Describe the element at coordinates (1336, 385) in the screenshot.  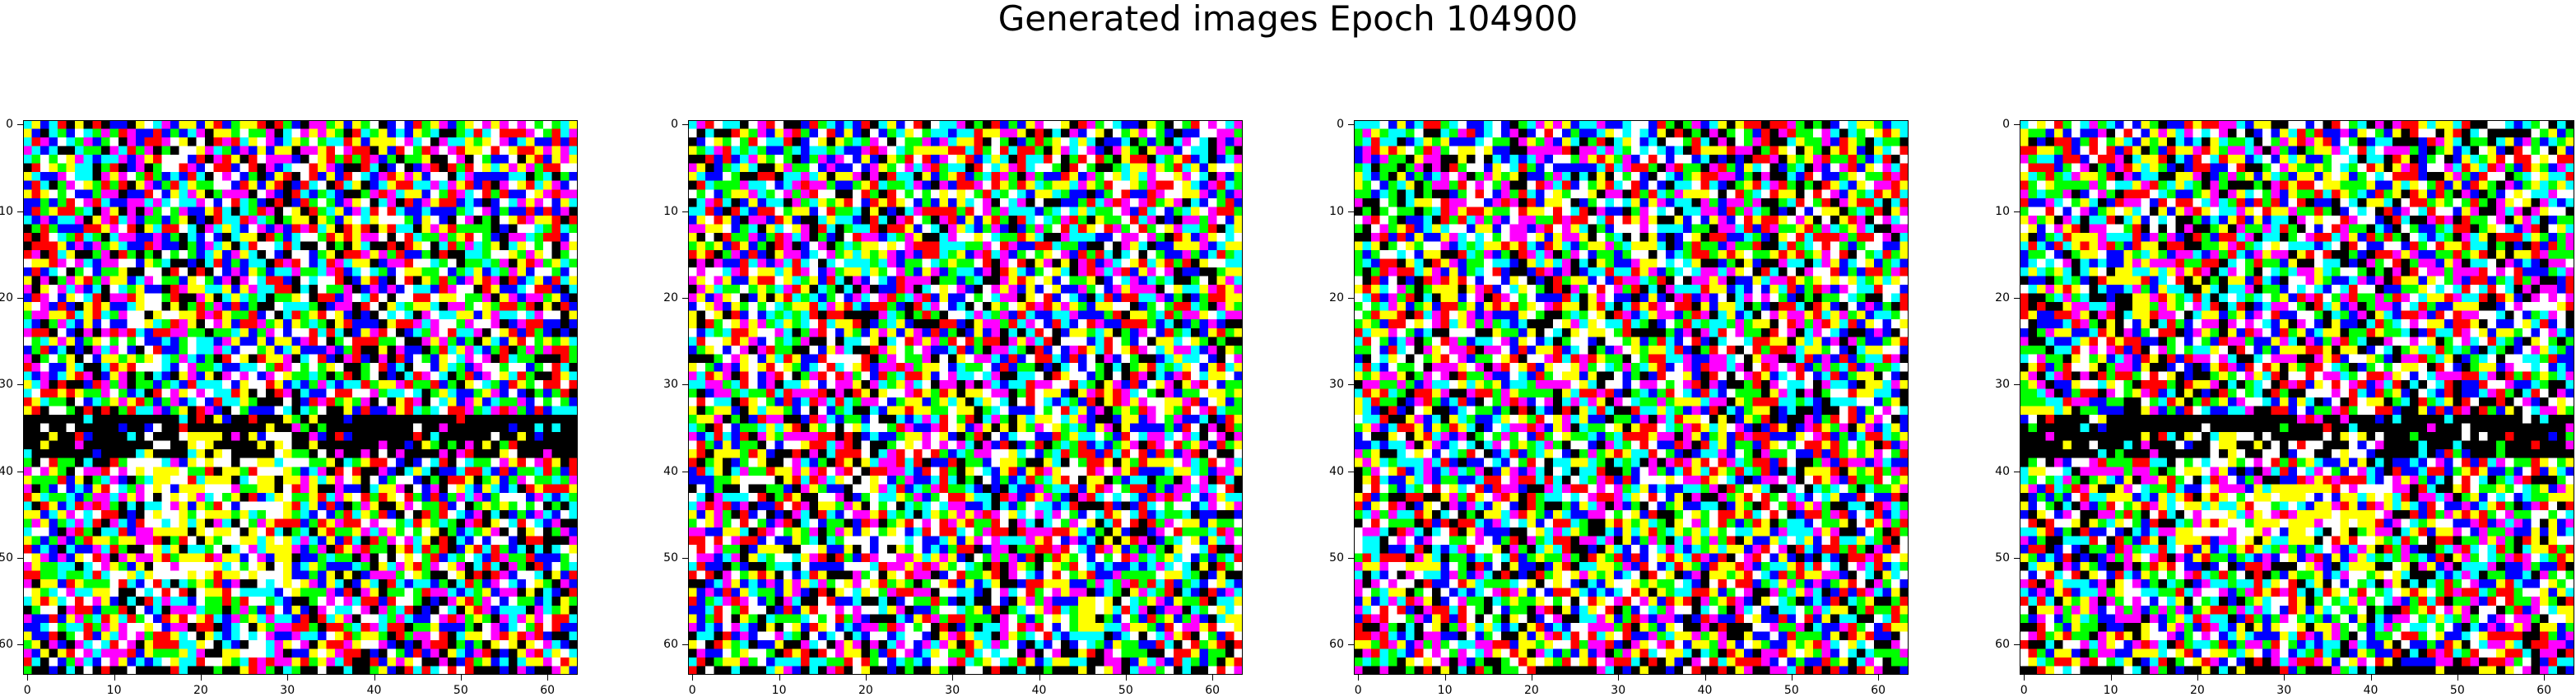
I see `y-tick-label: 30` at that location.